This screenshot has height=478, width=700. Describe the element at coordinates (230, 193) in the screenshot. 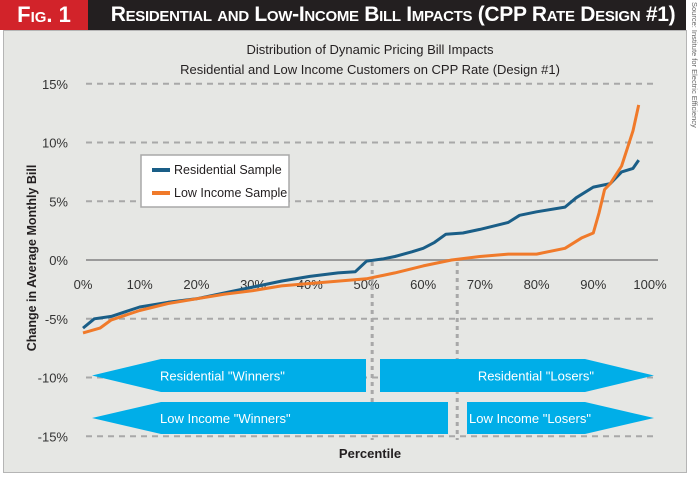

I see `legend-label: Low Income Sample` at that location.